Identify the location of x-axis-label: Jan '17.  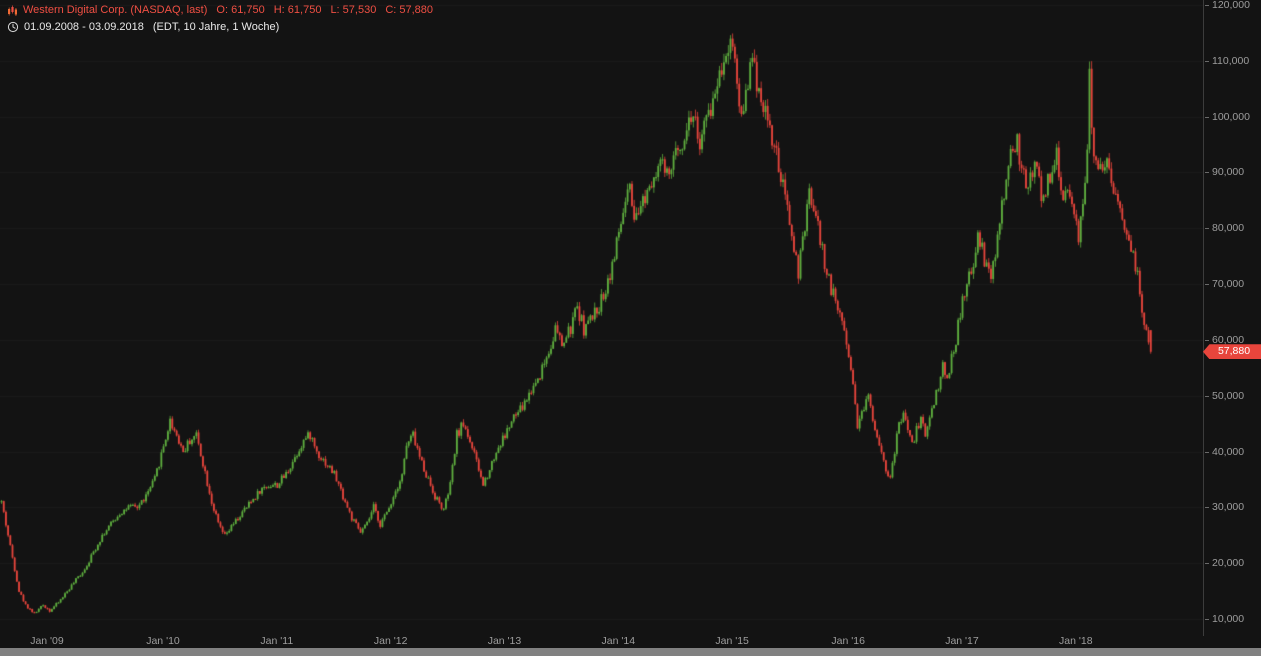
(962, 641).